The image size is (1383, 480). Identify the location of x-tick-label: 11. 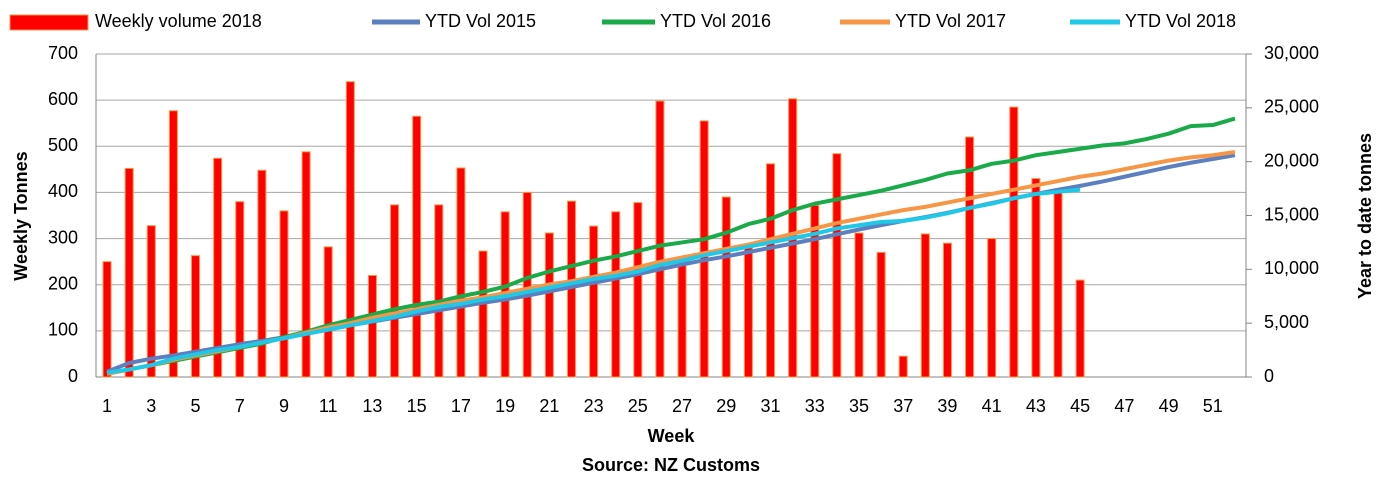
(328, 406).